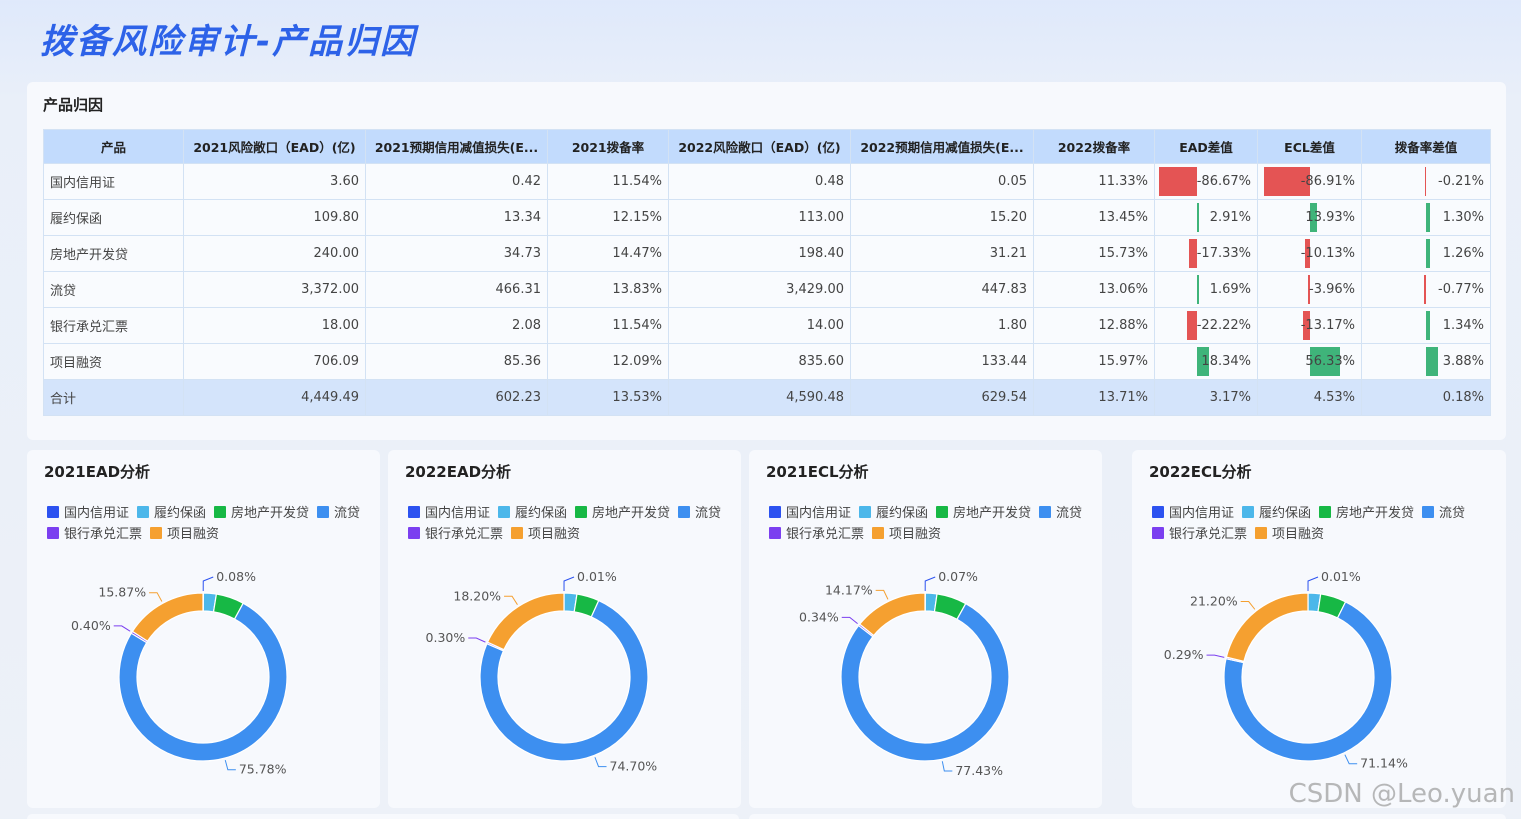 The width and height of the screenshot is (1521, 819). What do you see at coordinates (456, 397) in the screenshot?
I see `total-value-cell: 602.23` at bounding box center [456, 397].